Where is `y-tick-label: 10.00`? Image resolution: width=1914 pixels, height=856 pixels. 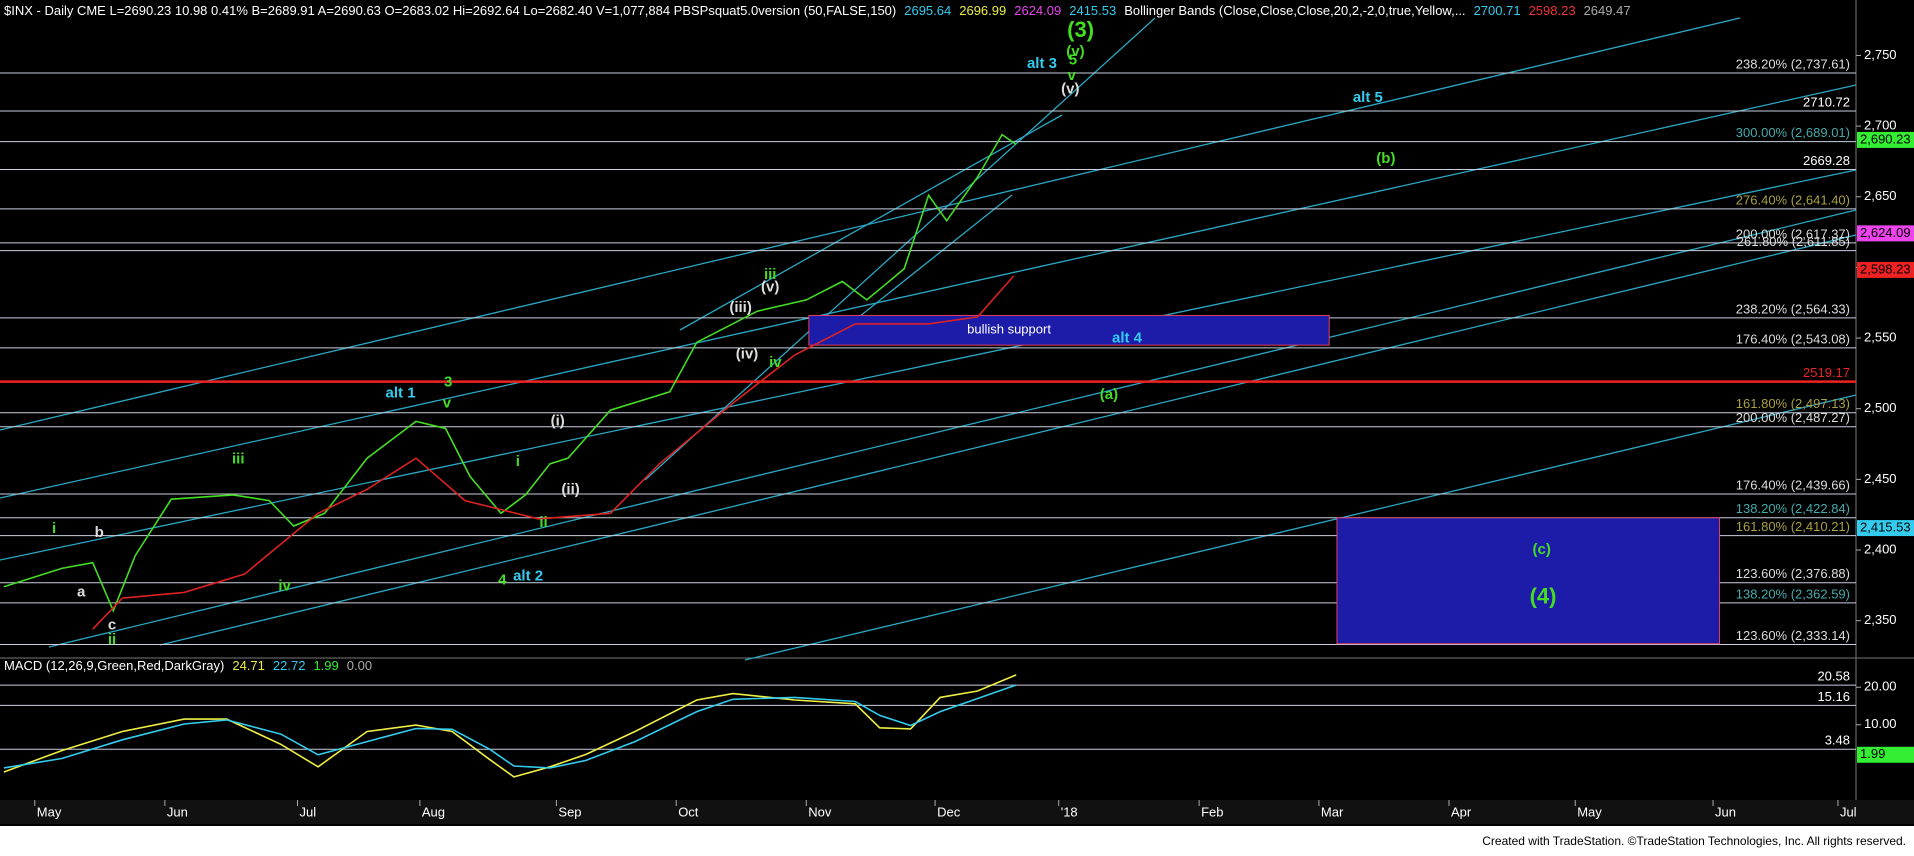 y-tick-label: 10.00 is located at coordinates (1880, 723).